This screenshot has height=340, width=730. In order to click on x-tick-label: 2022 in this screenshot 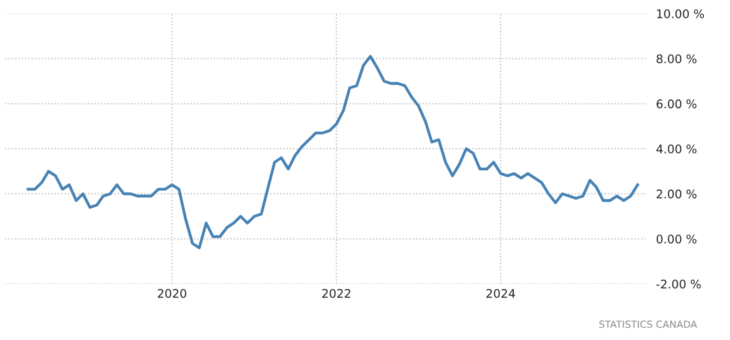, I will do `click(336, 293)`.